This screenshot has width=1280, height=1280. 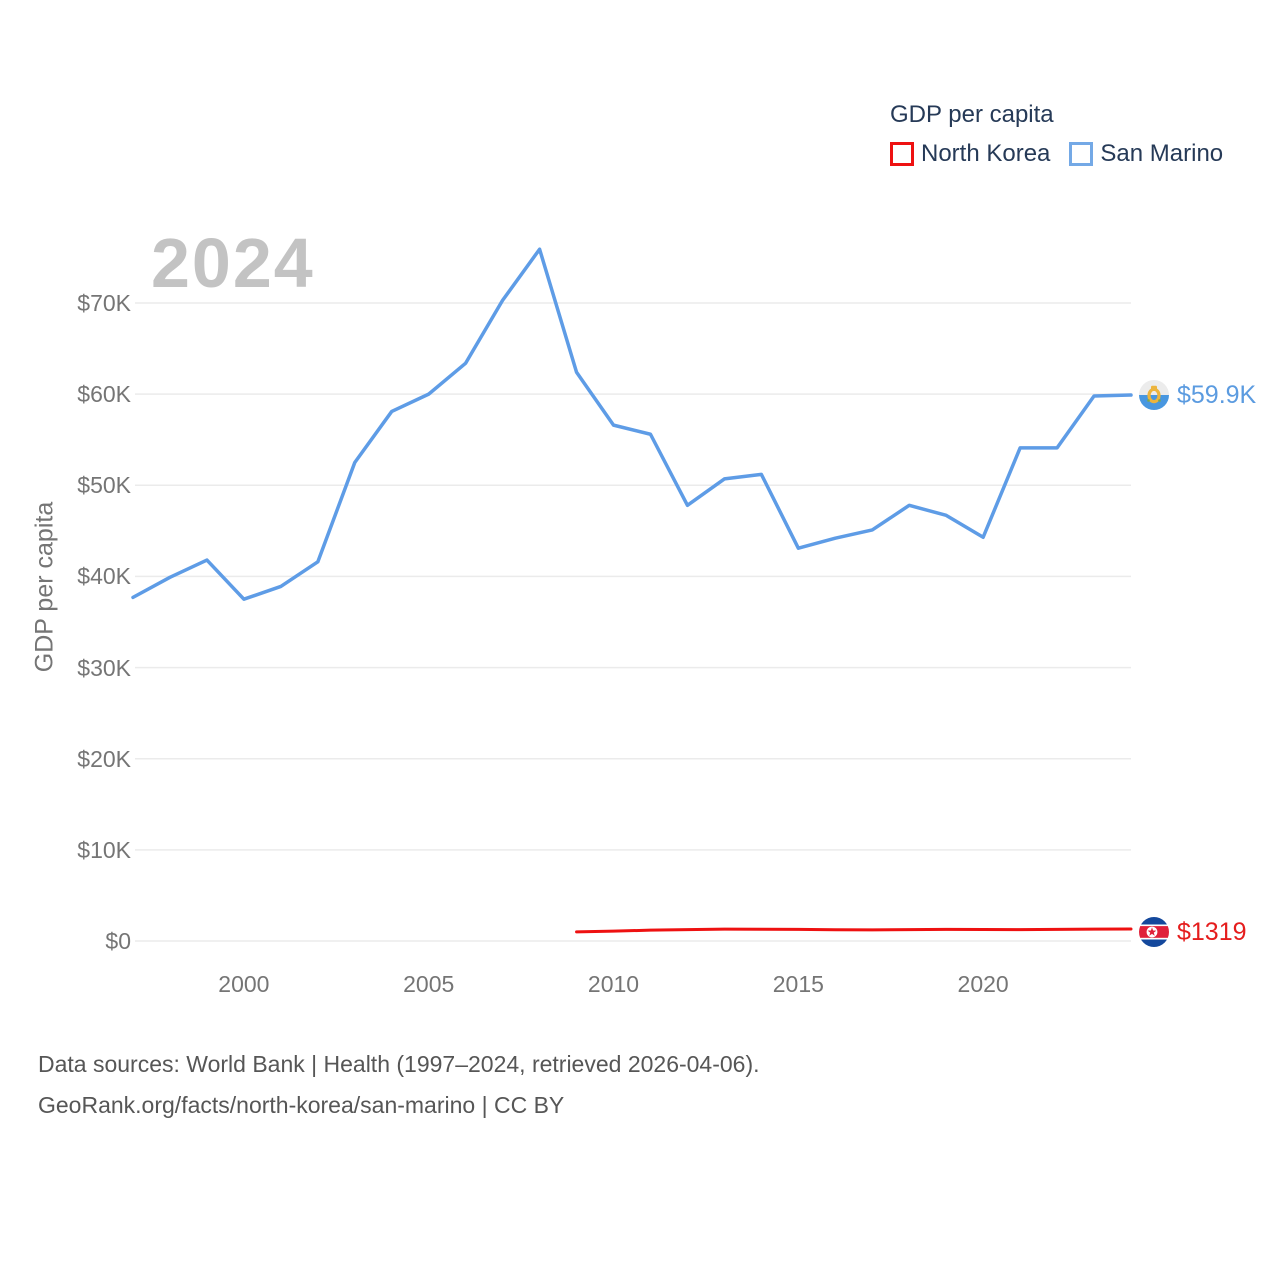 I want to click on y-tick-label: $40K, so click(x=104, y=576).